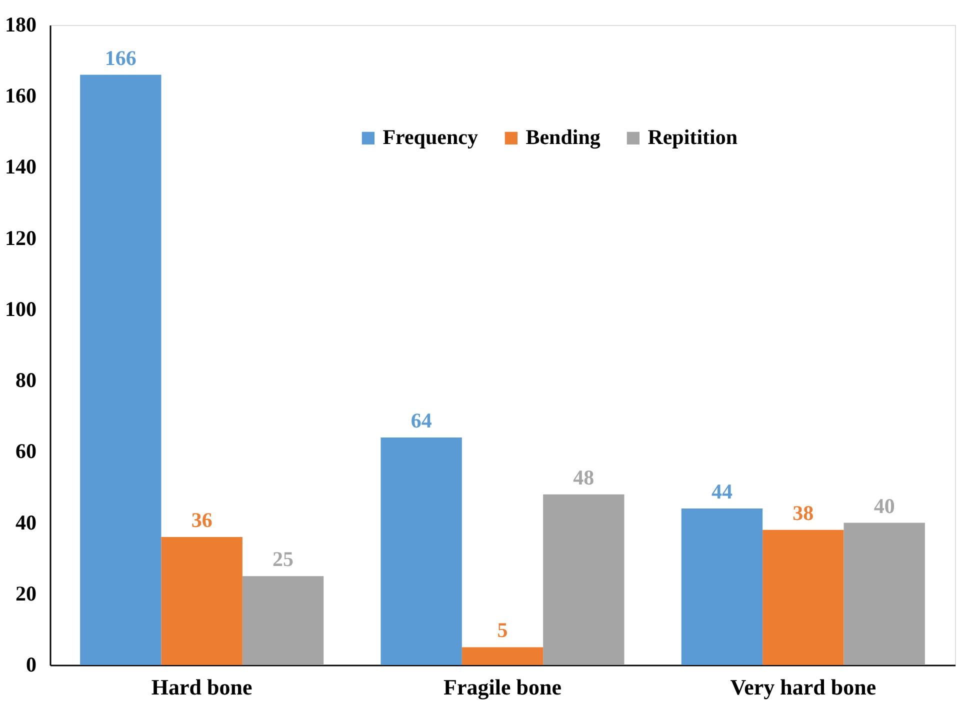 The image size is (979, 714). Describe the element at coordinates (120, 58) in the screenshot. I see `data-label: 166` at that location.